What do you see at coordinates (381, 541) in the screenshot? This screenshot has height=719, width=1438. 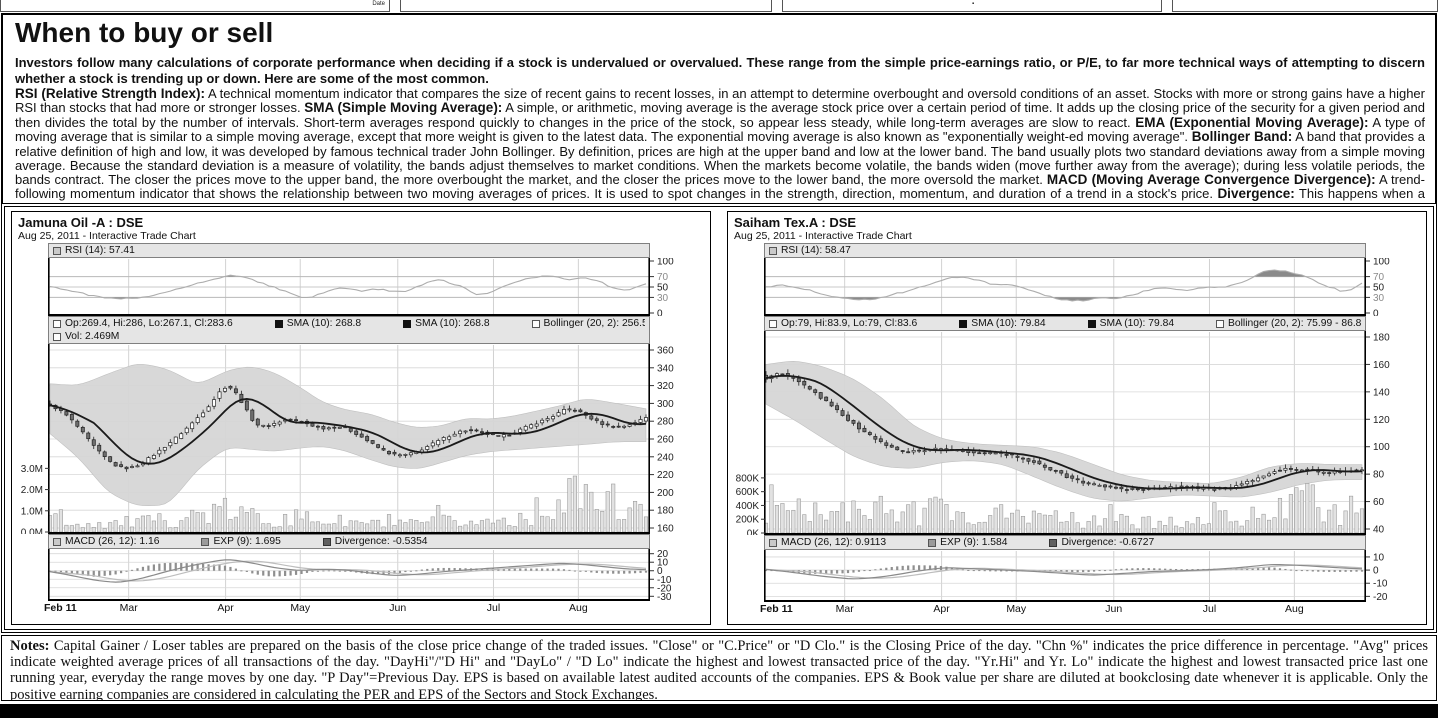 I see `macd-legend-label: Divergence: -0.5354` at bounding box center [381, 541].